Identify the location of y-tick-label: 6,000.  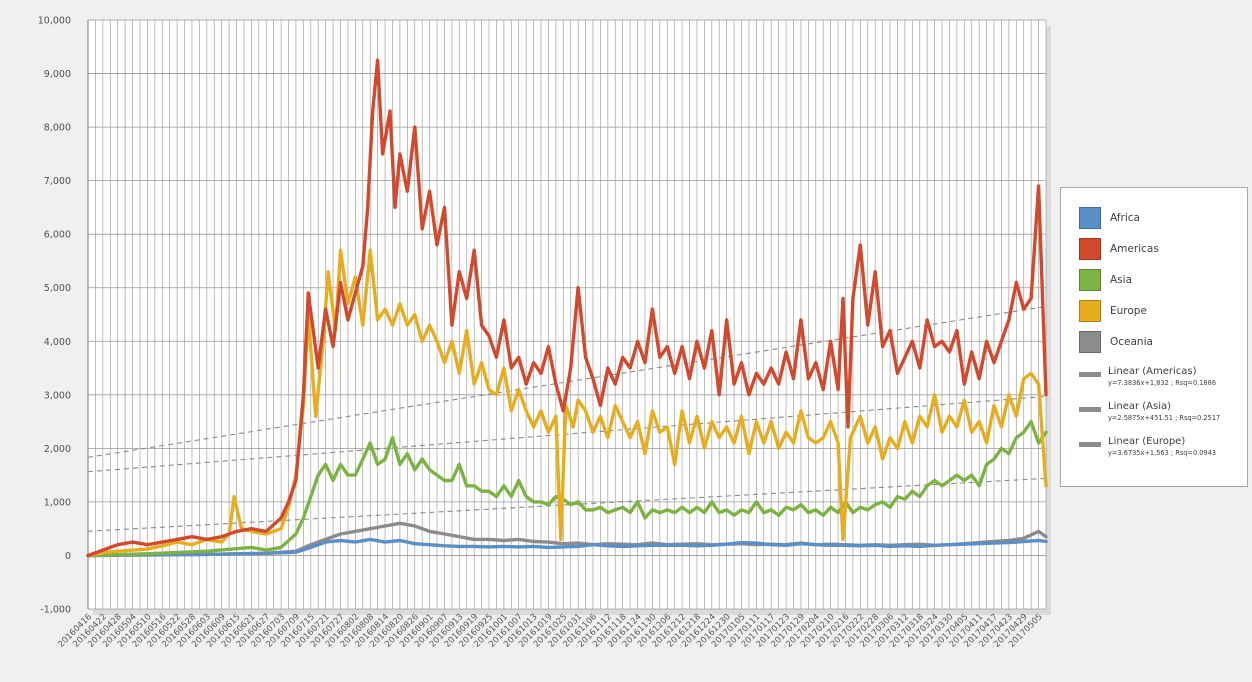
(57, 235).